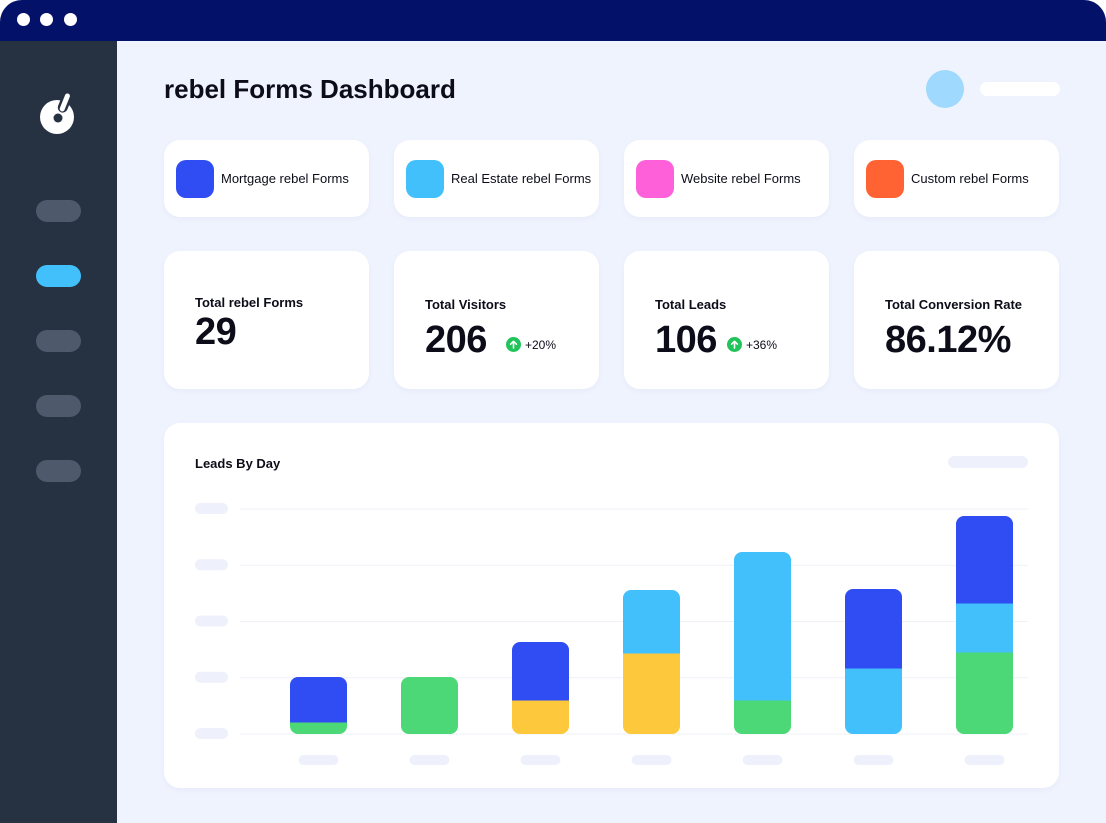  What do you see at coordinates (741, 178) in the screenshot?
I see `form-card-label: Website rebel Forms` at bounding box center [741, 178].